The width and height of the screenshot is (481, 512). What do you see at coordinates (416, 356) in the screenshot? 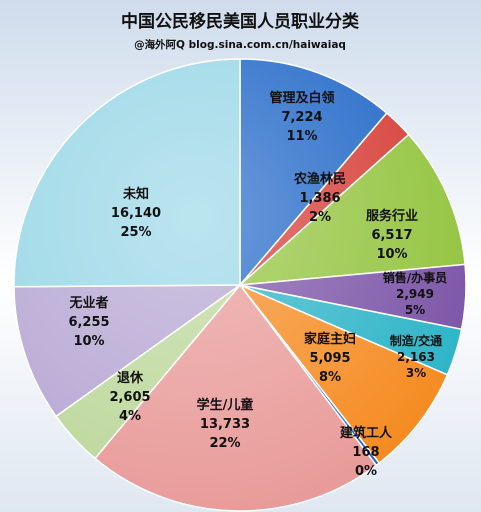
I see `slice-label-5: 制造/交通 2,163 3%` at bounding box center [416, 356].